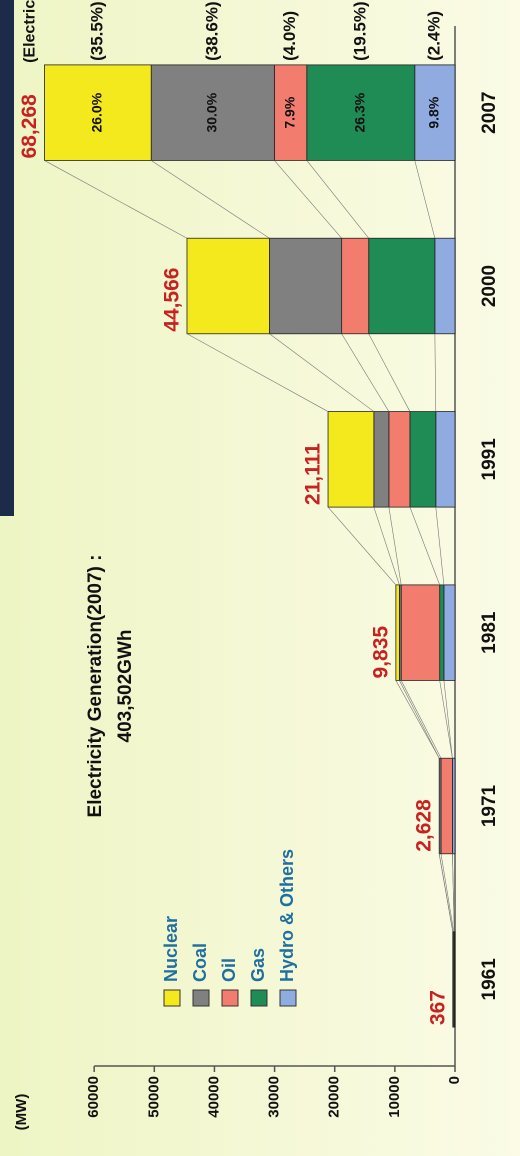 The width and height of the screenshot is (520, 1156). I want to click on legend-label: Nuclear, so click(171, 949).